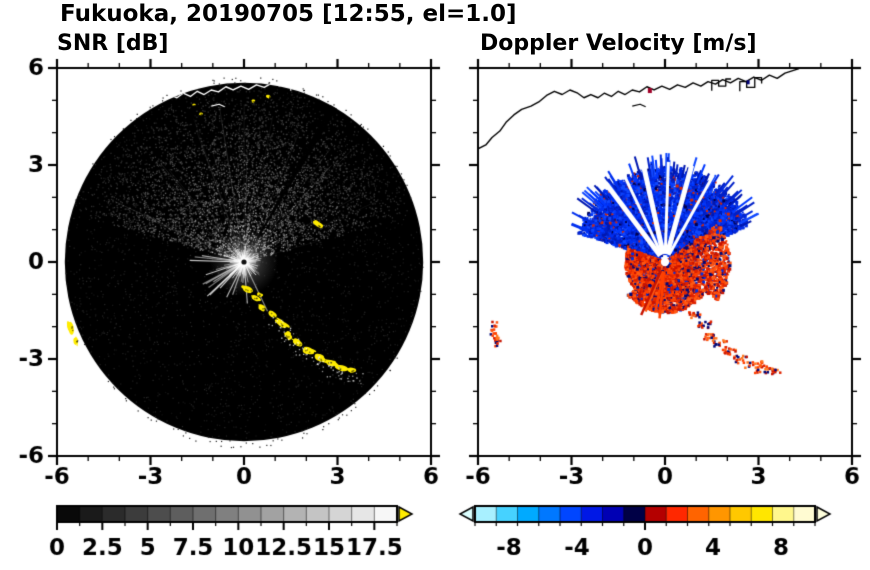 This screenshot has height=570, width=870. I want to click on snr-panel-title: SNR [dB], so click(113, 43).